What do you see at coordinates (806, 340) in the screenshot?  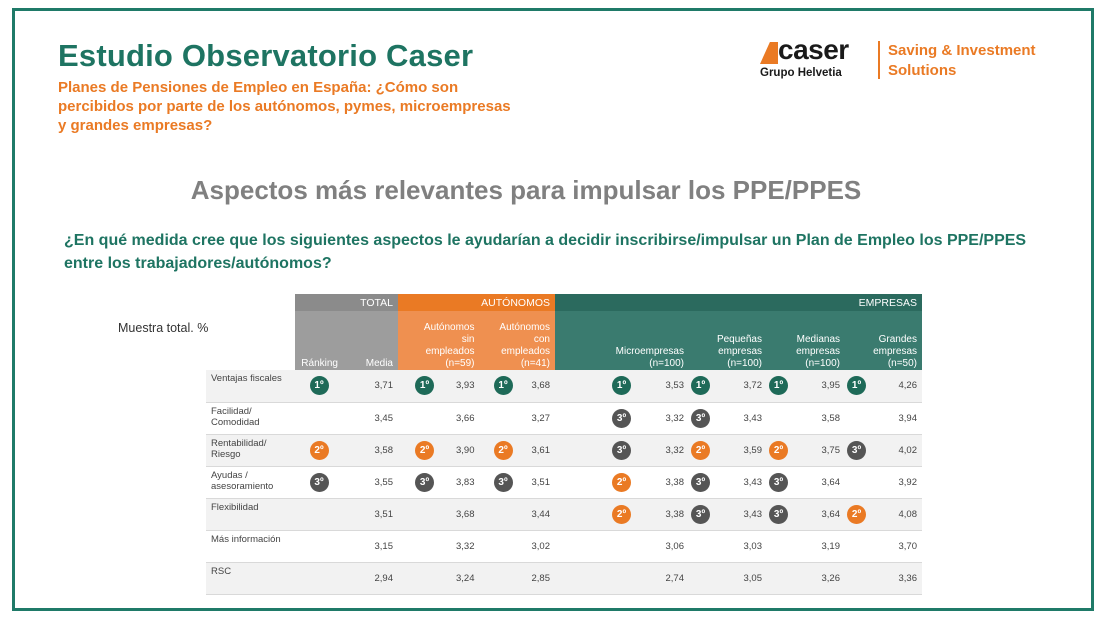 I see `col-medianas: Medianas empresas (n=100)` at bounding box center [806, 340].